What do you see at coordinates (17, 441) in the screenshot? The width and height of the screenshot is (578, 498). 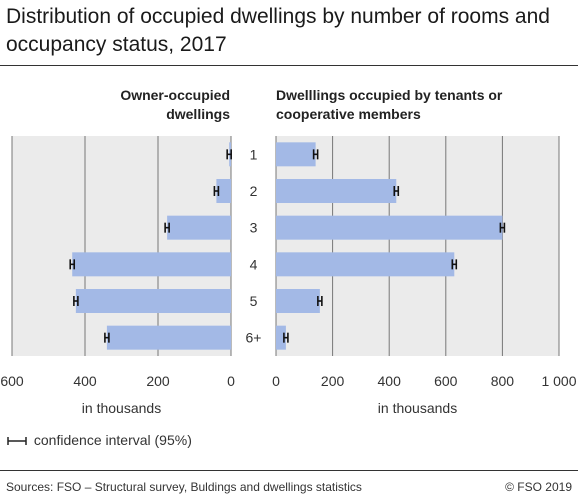 I see `confidence-interval-icon` at bounding box center [17, 441].